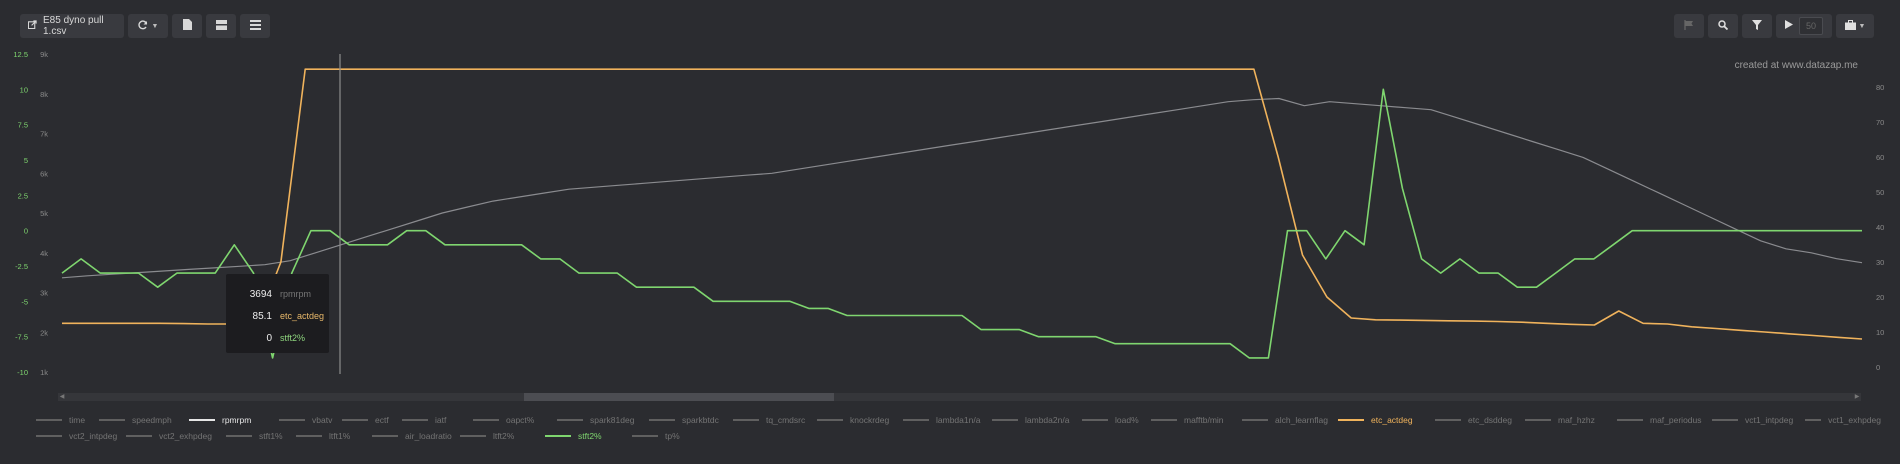 This screenshot has width=1900, height=464. I want to click on scroll-left-icon: ◀, so click(62, 397).